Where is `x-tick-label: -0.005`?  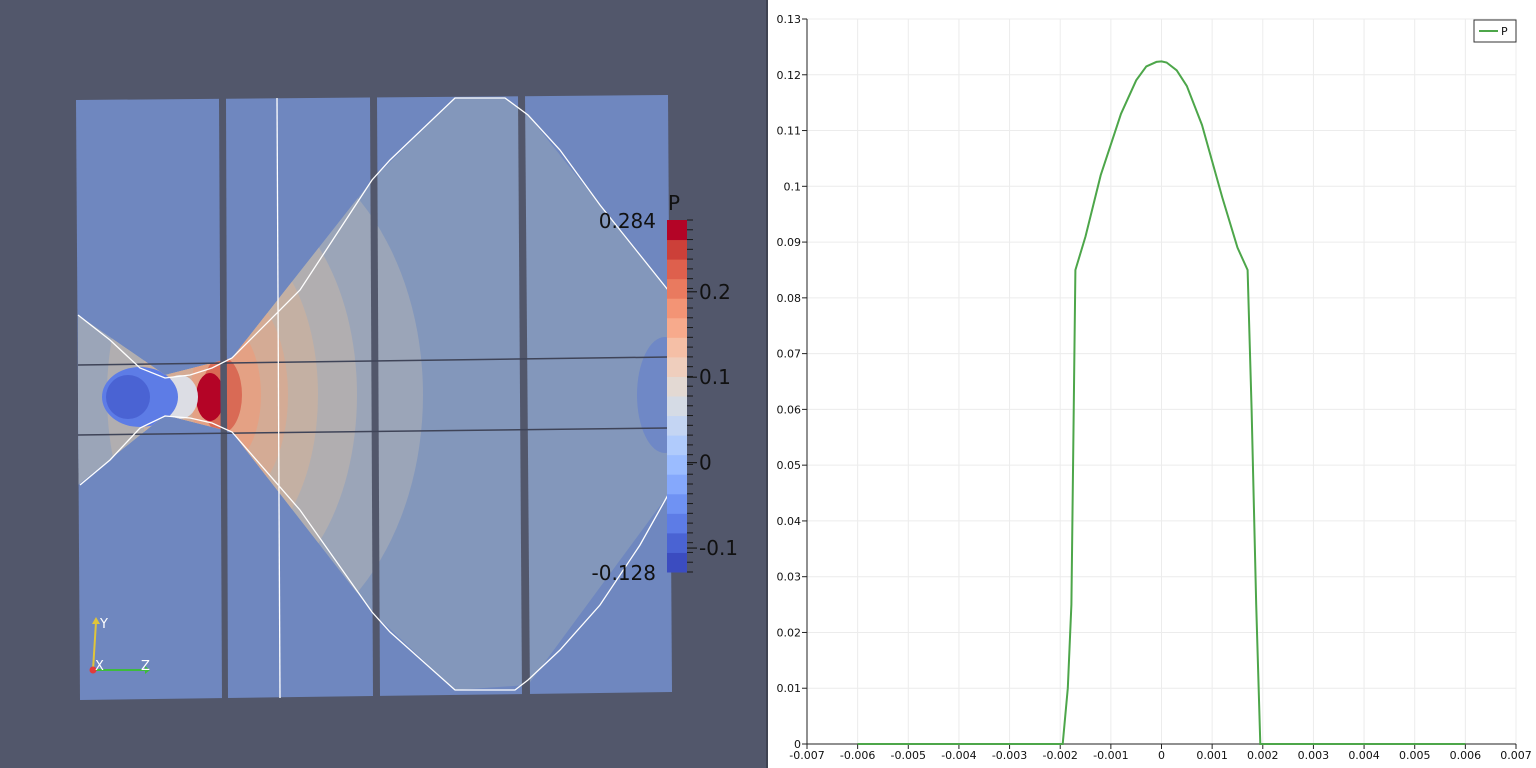
x-tick-label: -0.005 is located at coordinates (908, 755).